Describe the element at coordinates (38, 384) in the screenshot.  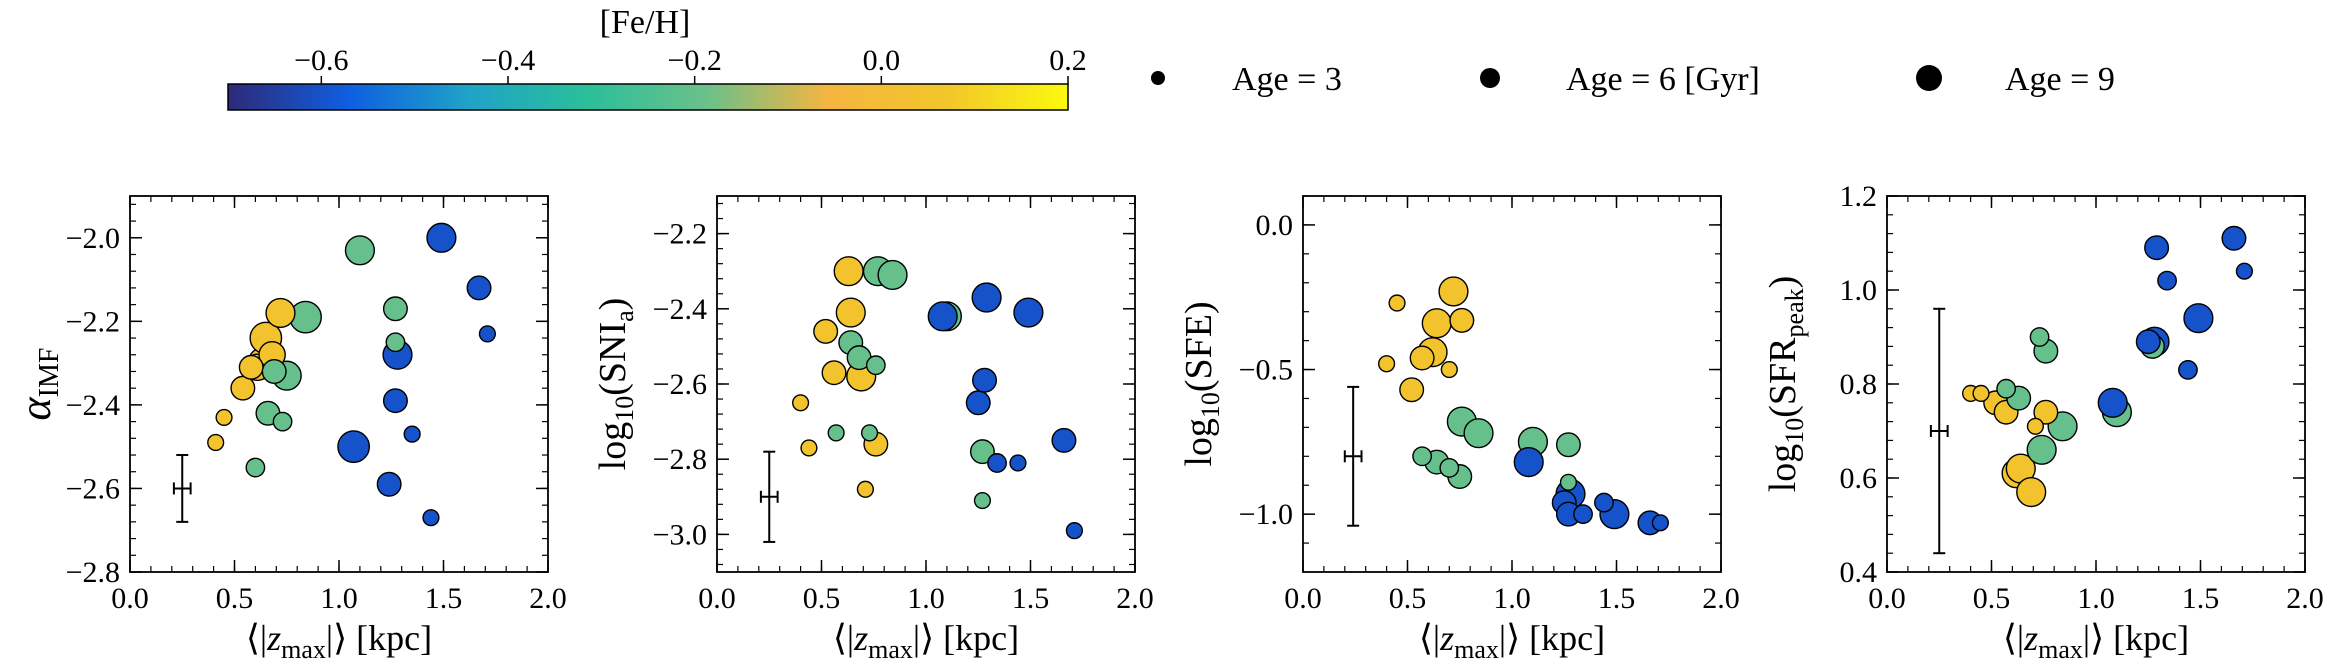
I see `y-axis-label: αIMF` at that location.